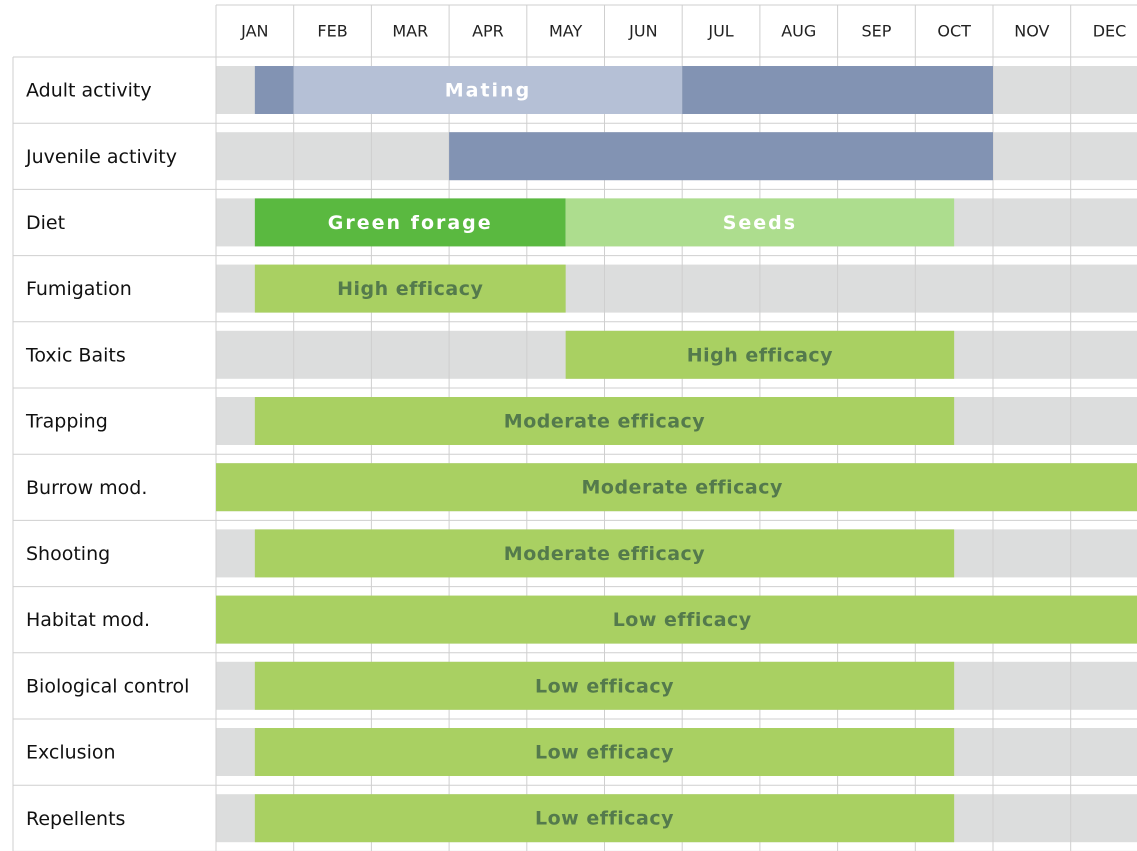 Image resolution: width=1137 pixels, height=851 pixels. I want to click on row-label: Repellents, so click(75, 819).